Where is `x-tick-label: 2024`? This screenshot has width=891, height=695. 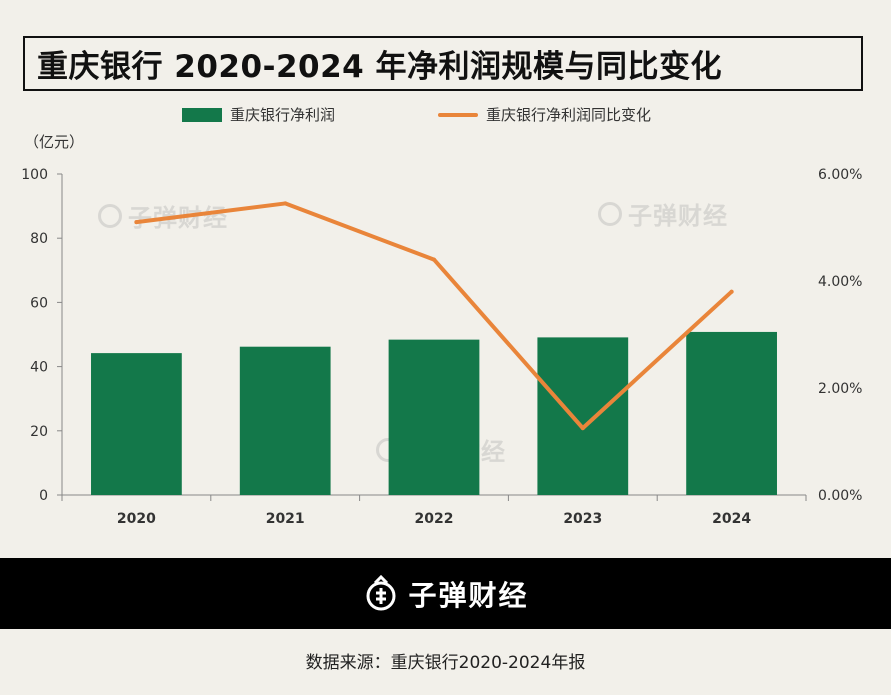
x-tick-label: 2024 is located at coordinates (731, 519).